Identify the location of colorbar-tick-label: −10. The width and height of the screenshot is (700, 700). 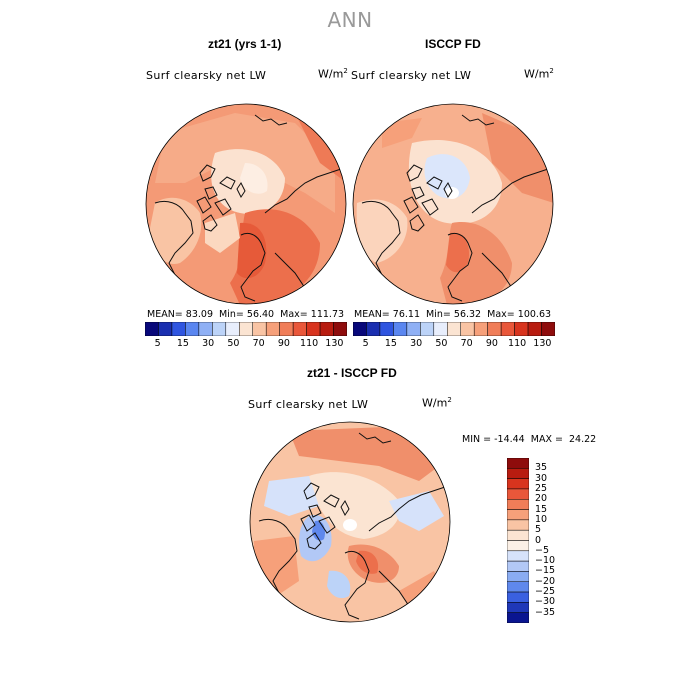
(545, 561).